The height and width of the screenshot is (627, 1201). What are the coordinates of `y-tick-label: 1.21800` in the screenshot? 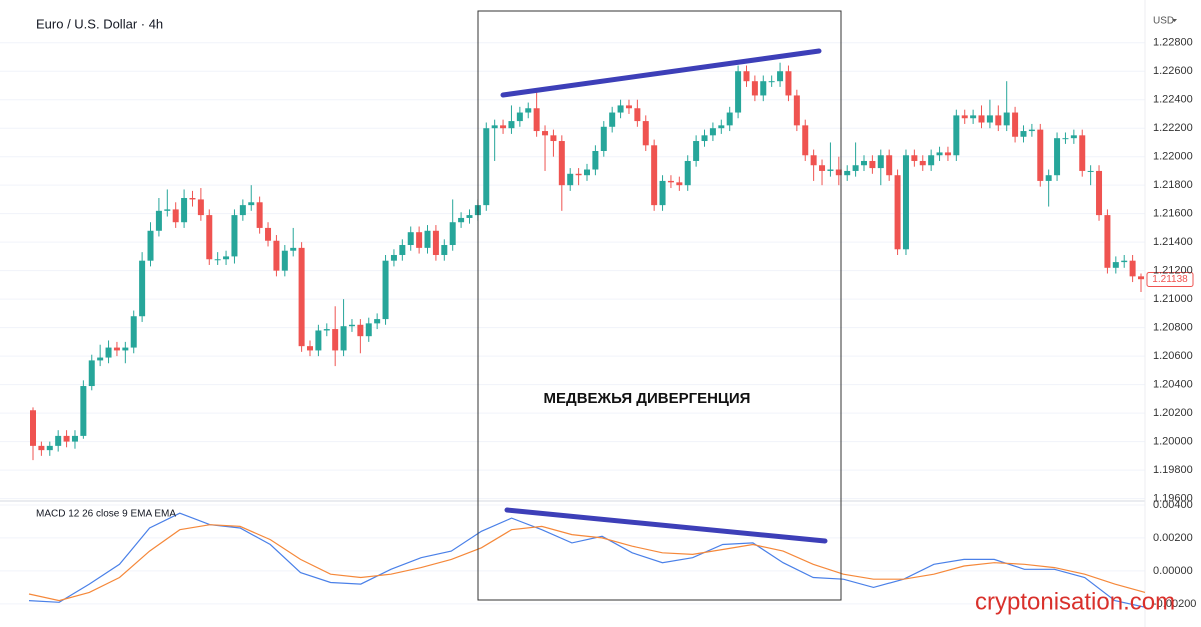 It's located at (1173, 185).